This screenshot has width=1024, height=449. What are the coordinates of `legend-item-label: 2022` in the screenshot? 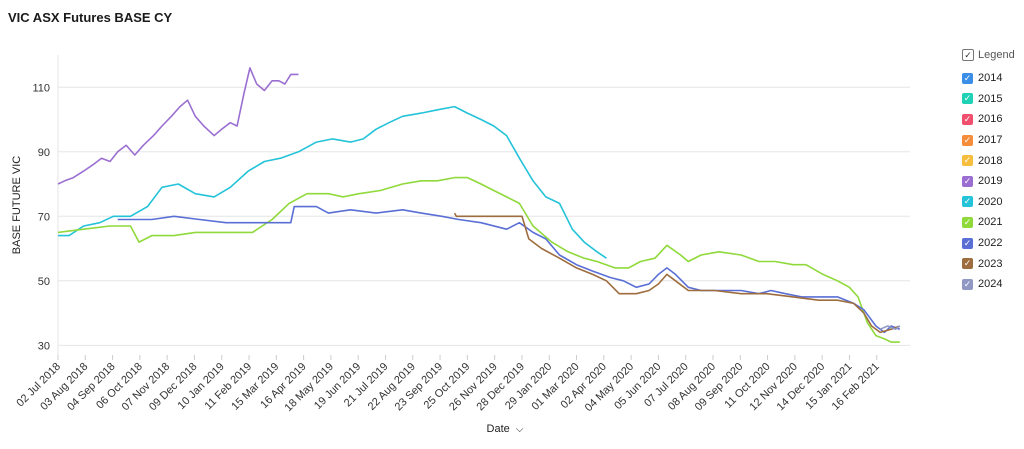 It's located at (990, 243).